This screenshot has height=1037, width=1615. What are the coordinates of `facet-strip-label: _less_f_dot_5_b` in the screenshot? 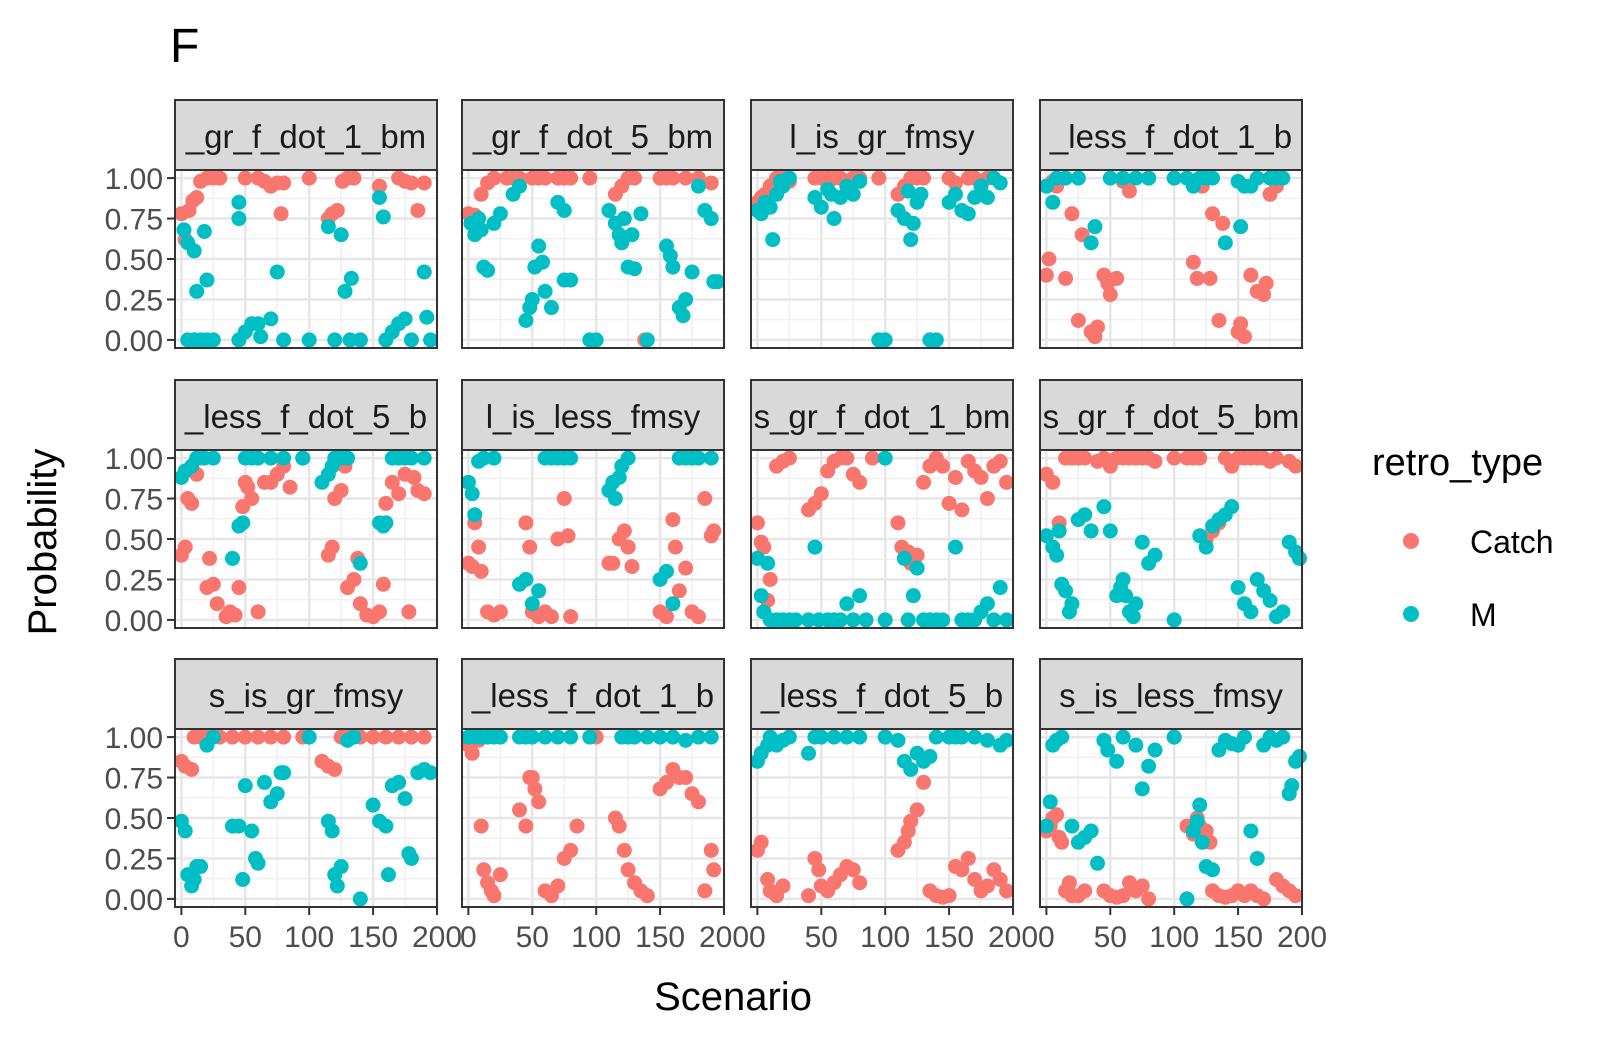 It's located at (881, 695).